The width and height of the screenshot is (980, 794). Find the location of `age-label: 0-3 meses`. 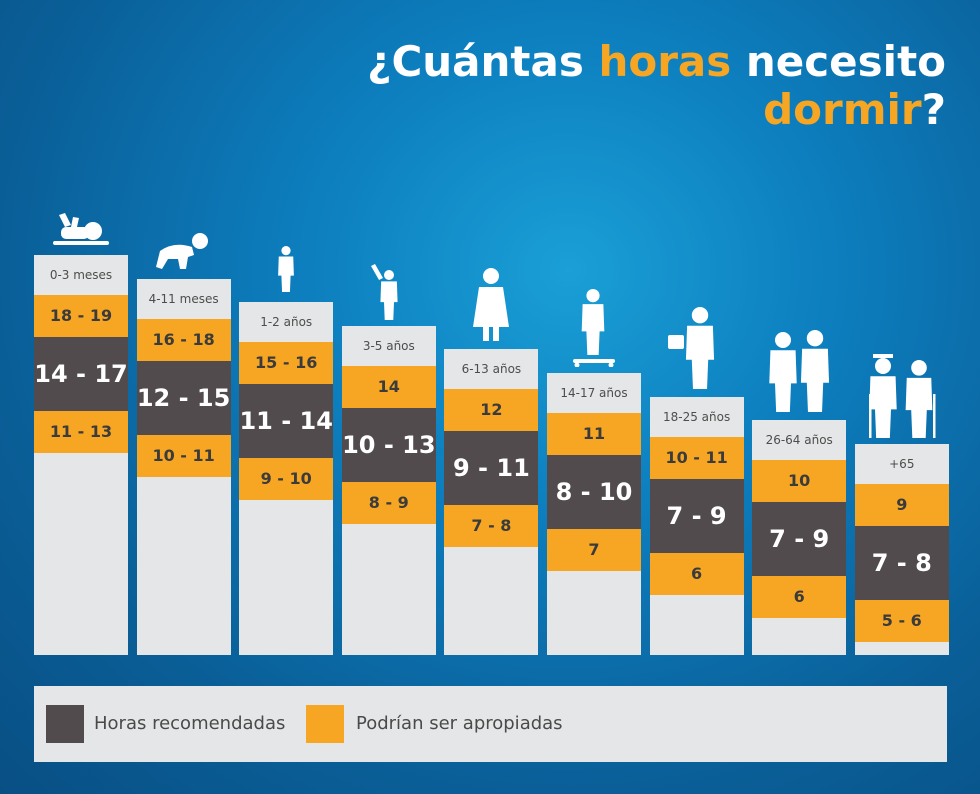

age-label: 0-3 meses is located at coordinates (81, 275).